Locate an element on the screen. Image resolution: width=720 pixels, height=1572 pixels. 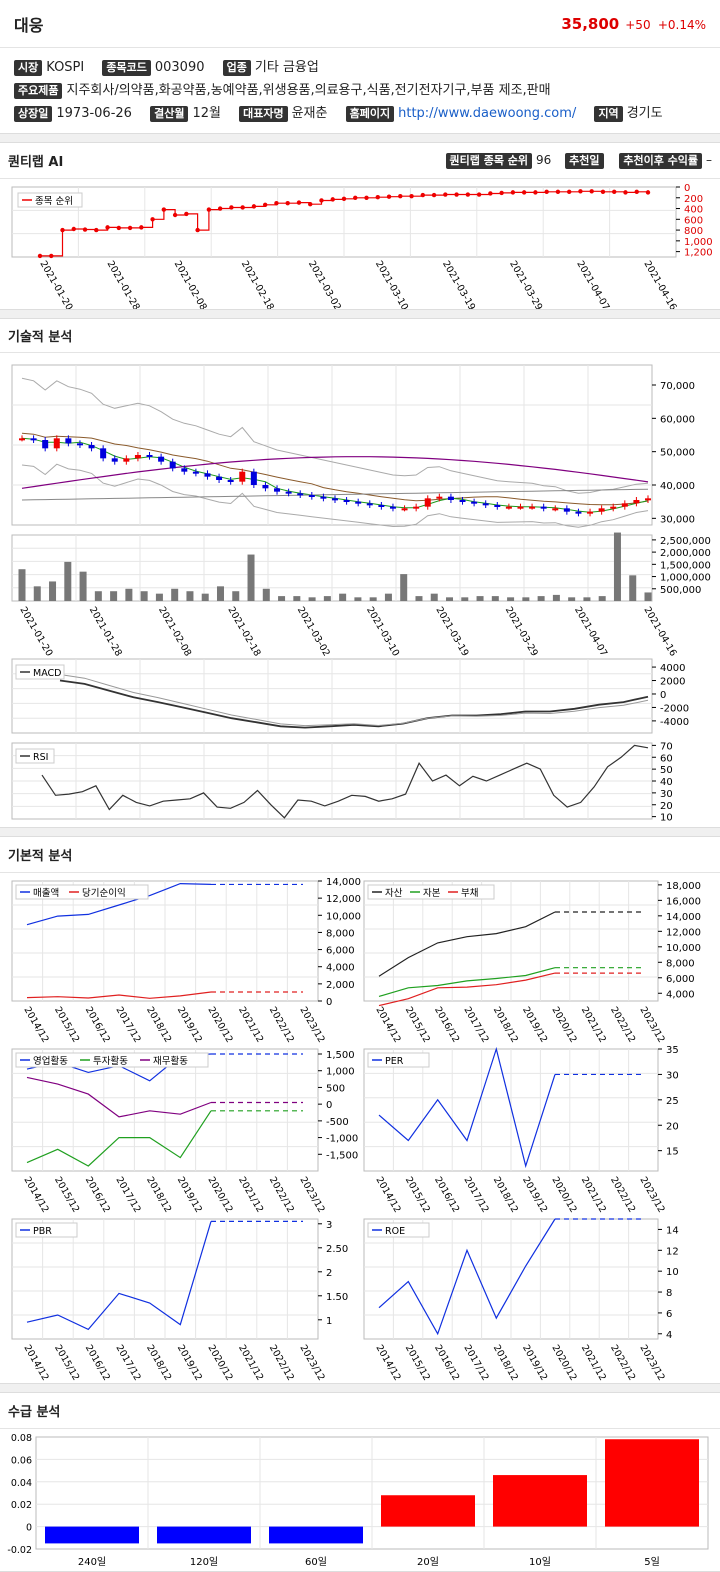
rsi-tick-label: 50 is located at coordinates (666, 770).